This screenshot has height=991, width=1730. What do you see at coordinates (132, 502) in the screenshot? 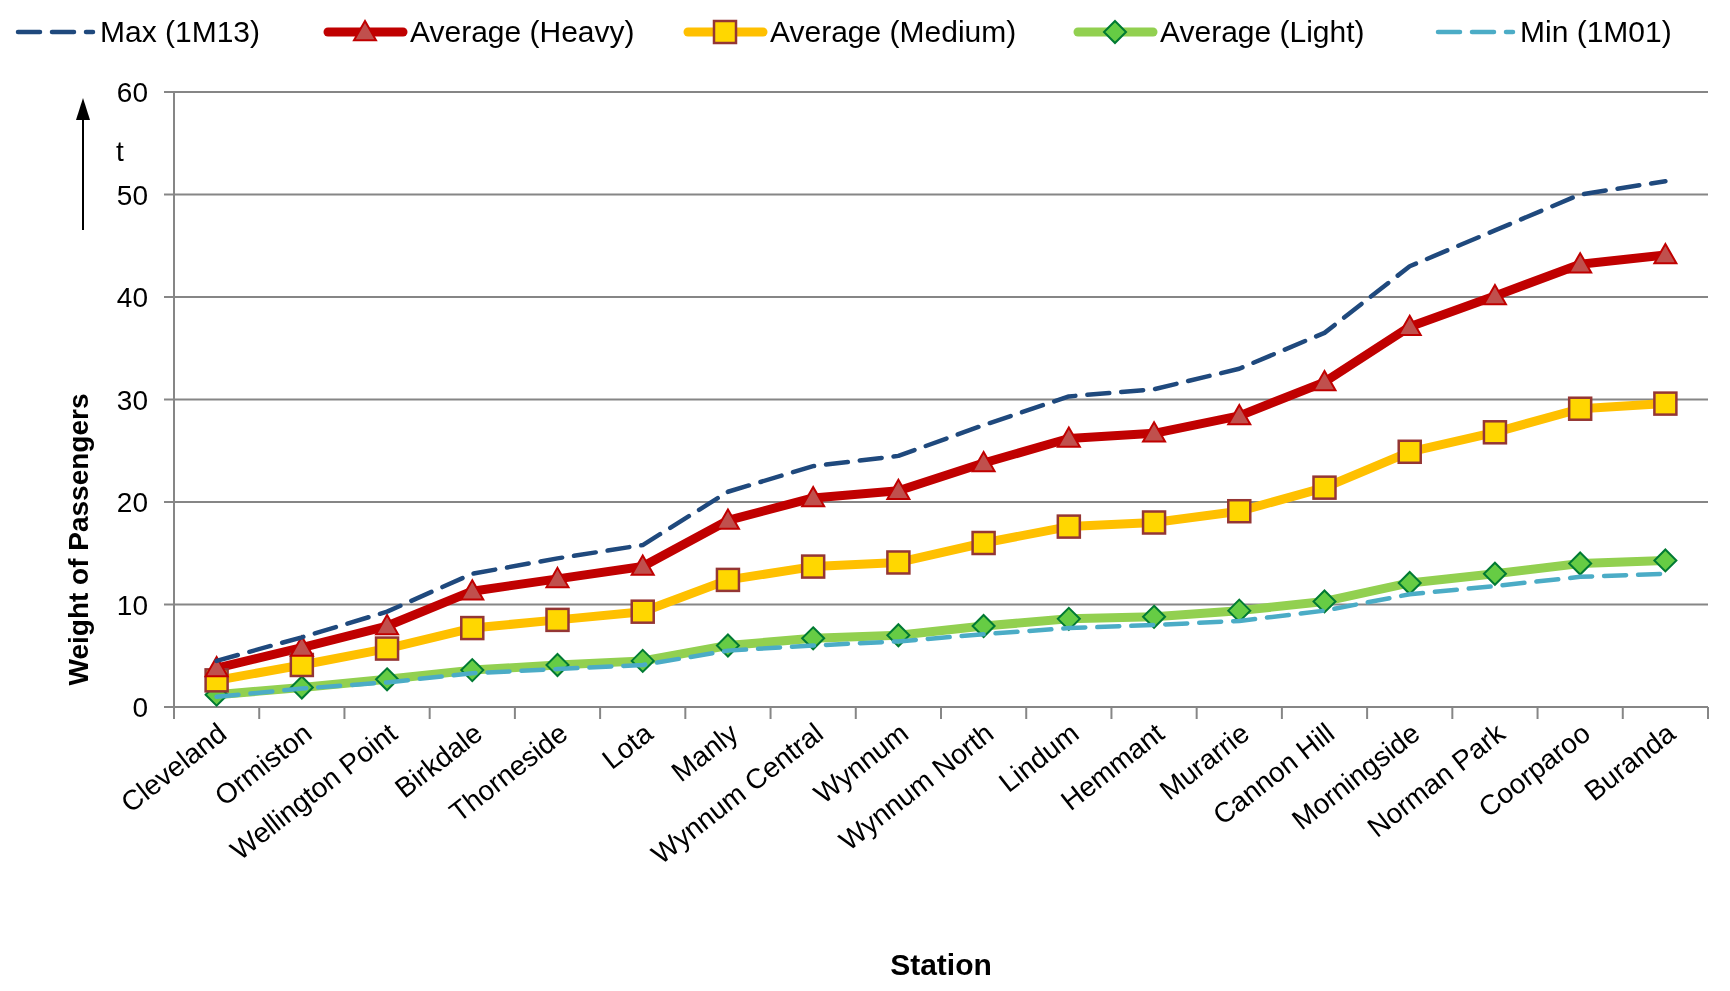
I see `y-tick-label: 20` at bounding box center [132, 502].